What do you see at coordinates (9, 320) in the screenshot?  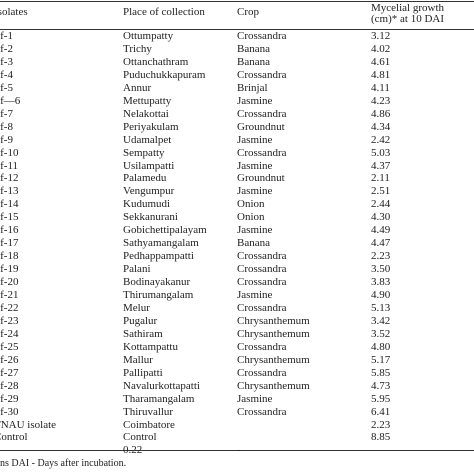 I see `table-cell: Pf-23` at bounding box center [9, 320].